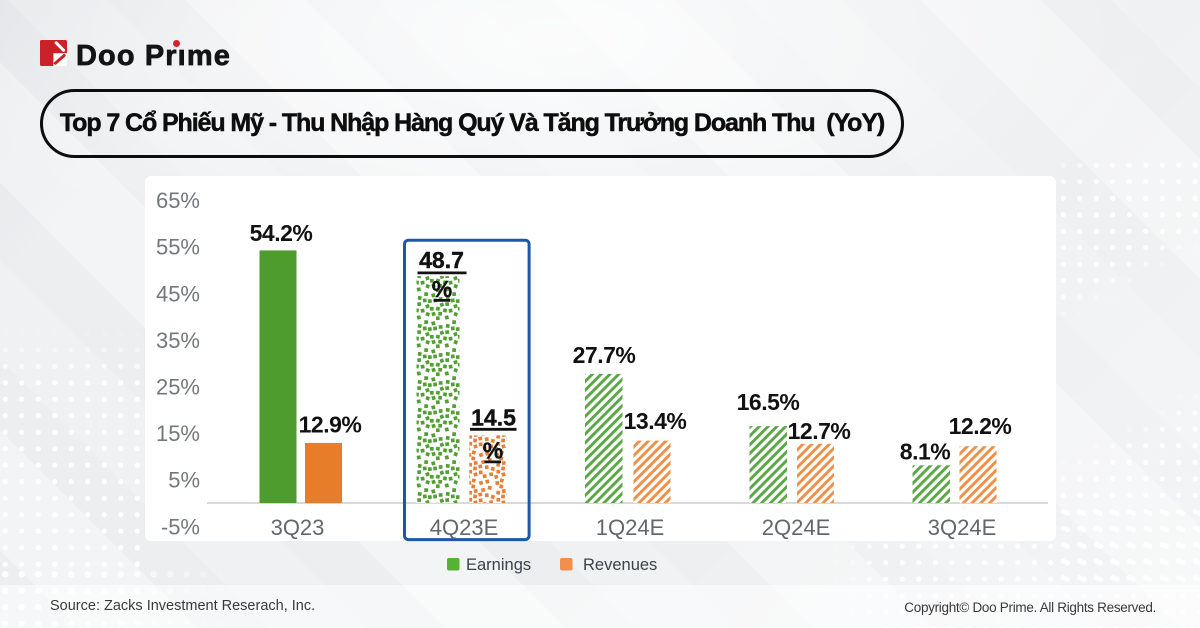  I want to click on svg-text: 4Q23E, so click(464, 527).